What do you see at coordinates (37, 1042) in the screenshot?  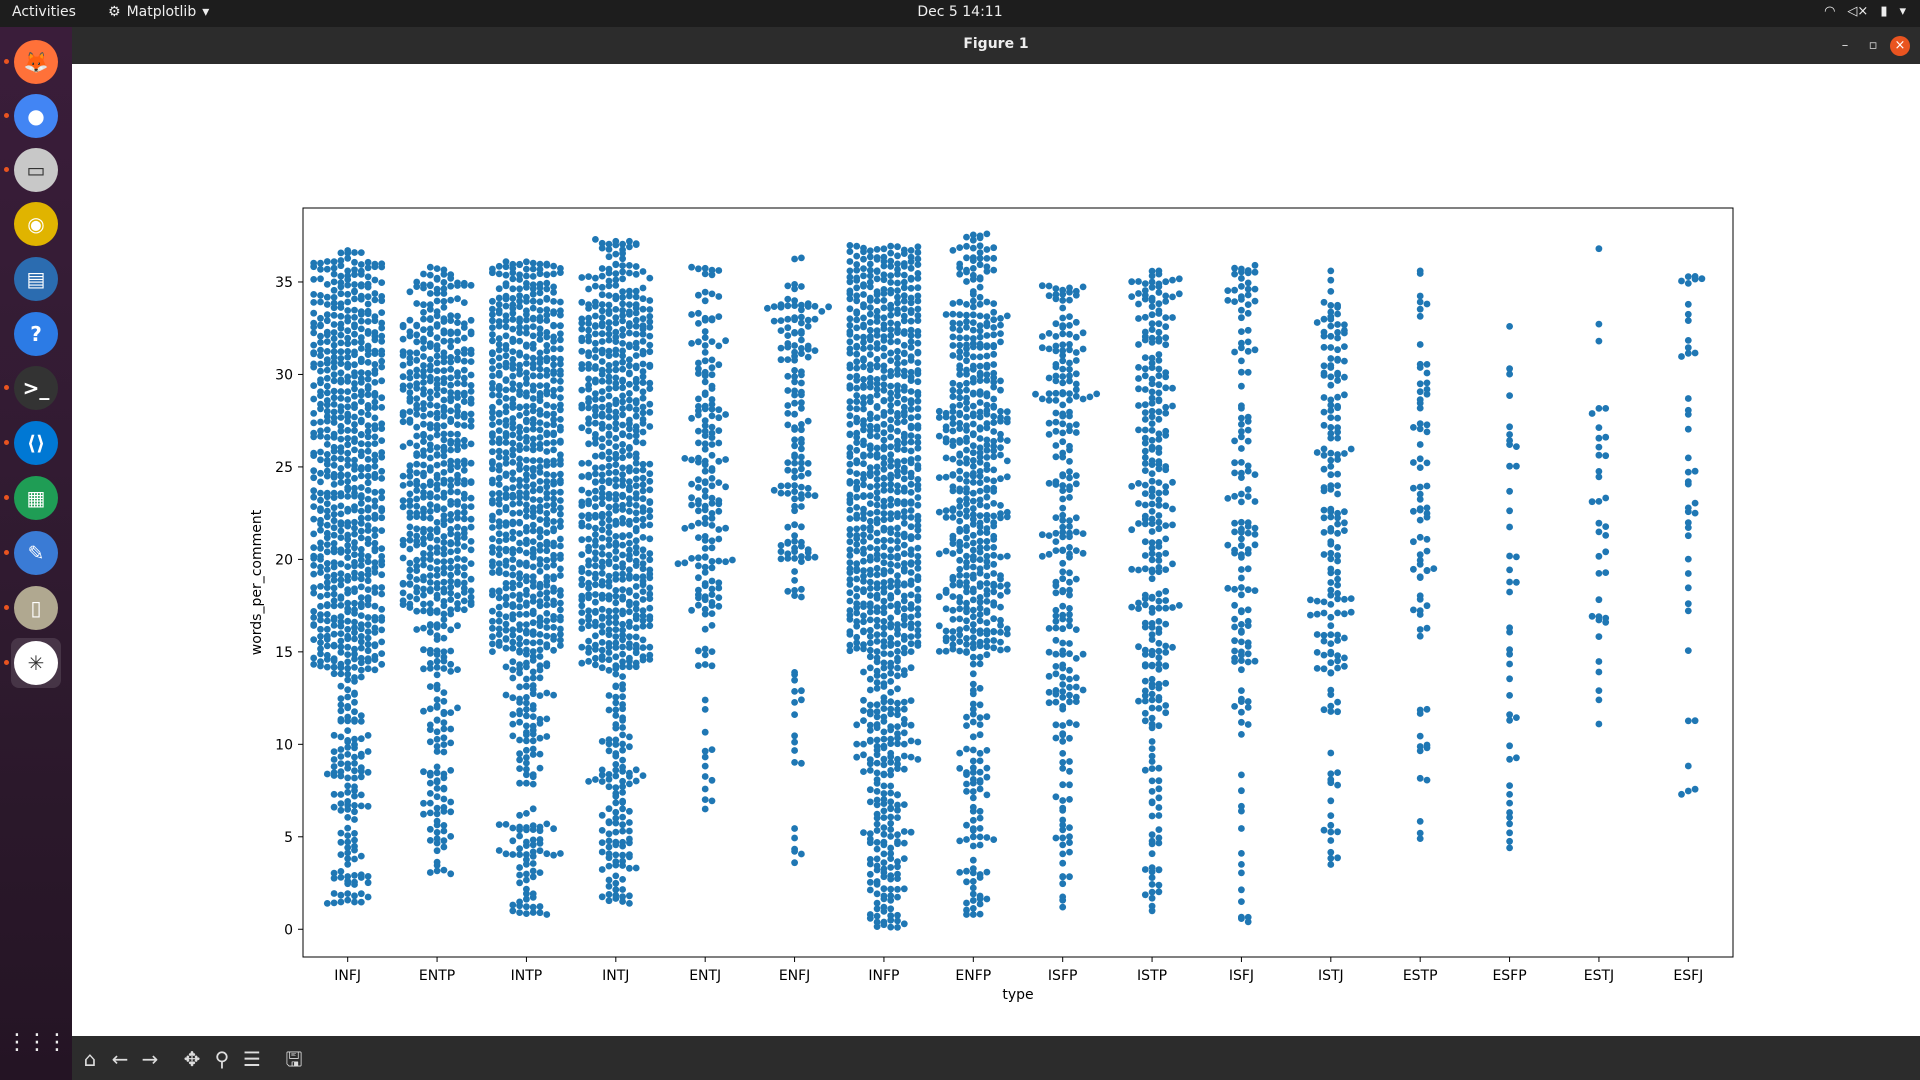 I see `show-applications-icon: ⋮⋮⋮` at bounding box center [37, 1042].